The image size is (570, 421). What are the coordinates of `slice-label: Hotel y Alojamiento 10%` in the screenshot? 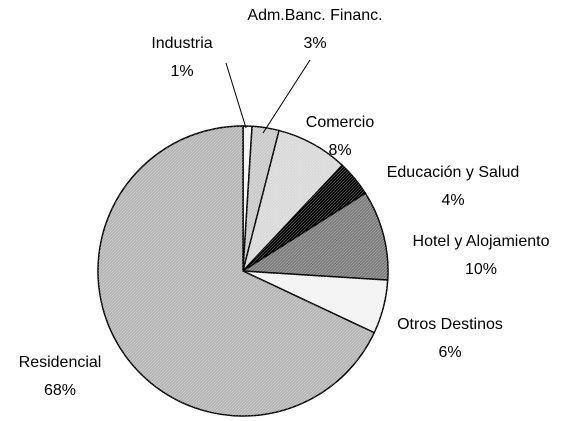 It's located at (481, 255).